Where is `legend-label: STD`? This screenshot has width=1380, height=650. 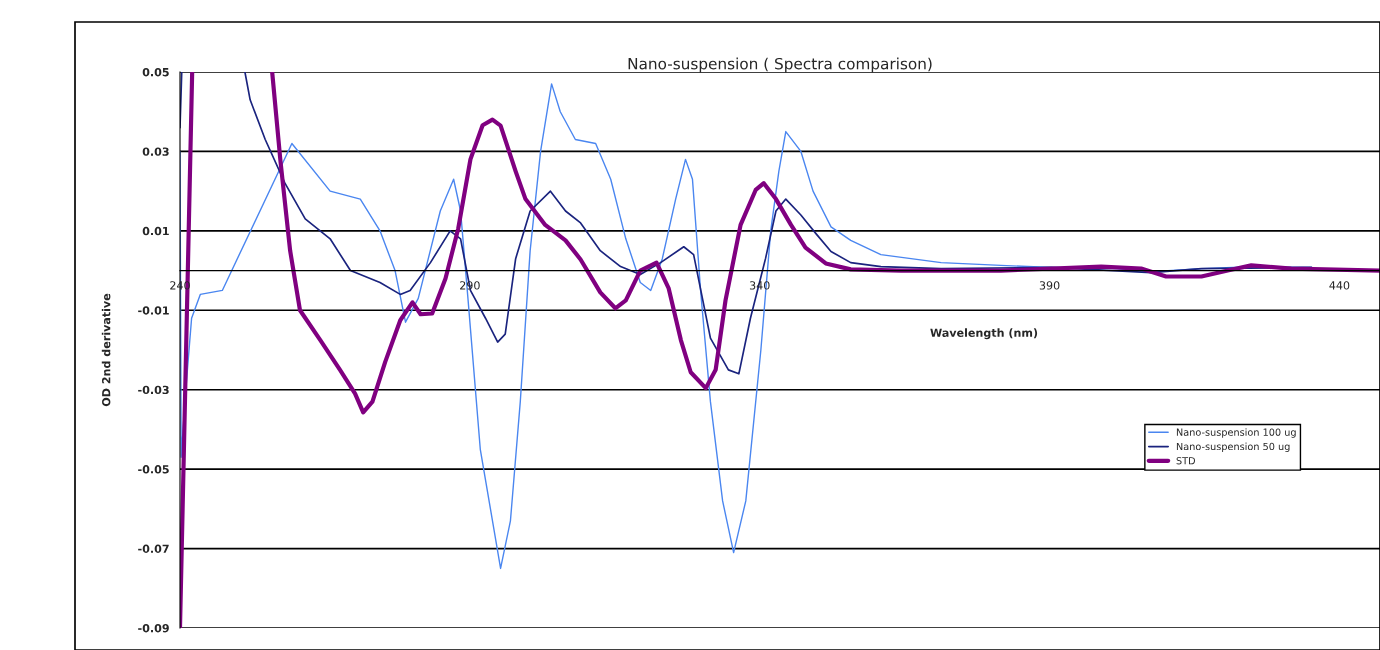
legend-label: STD is located at coordinates (1185, 461).